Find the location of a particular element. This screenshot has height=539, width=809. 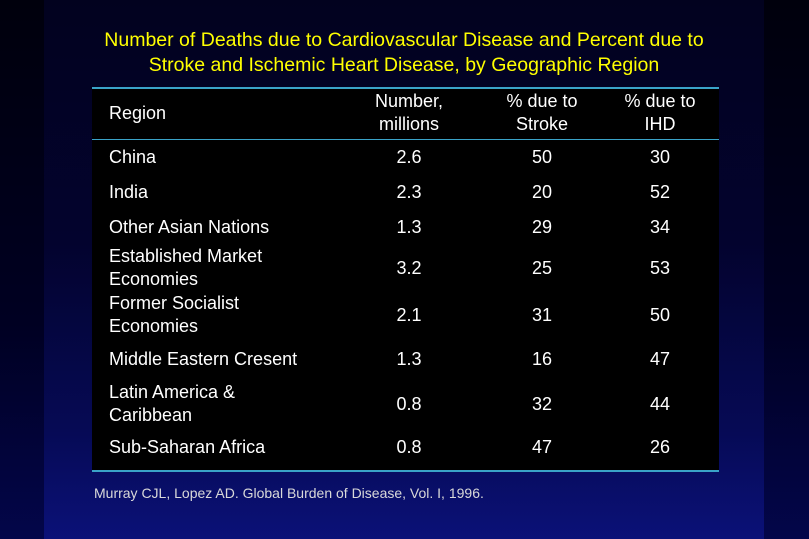

cell-ihd: 34 is located at coordinates (660, 226).